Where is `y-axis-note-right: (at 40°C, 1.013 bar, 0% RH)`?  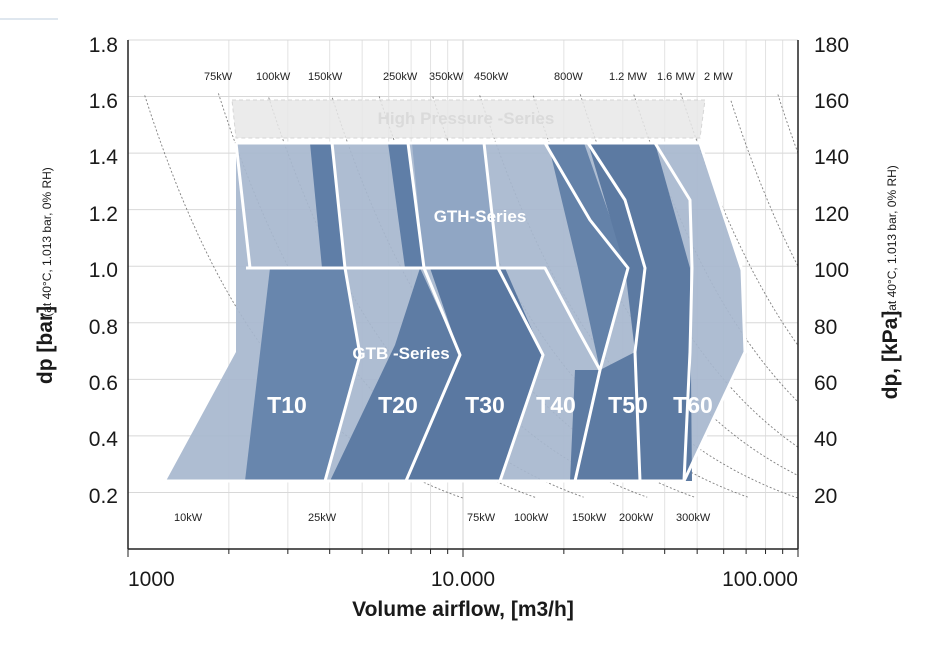 y-axis-note-right: (at 40°C, 1.013 bar, 0% RH) is located at coordinates (892, 240).